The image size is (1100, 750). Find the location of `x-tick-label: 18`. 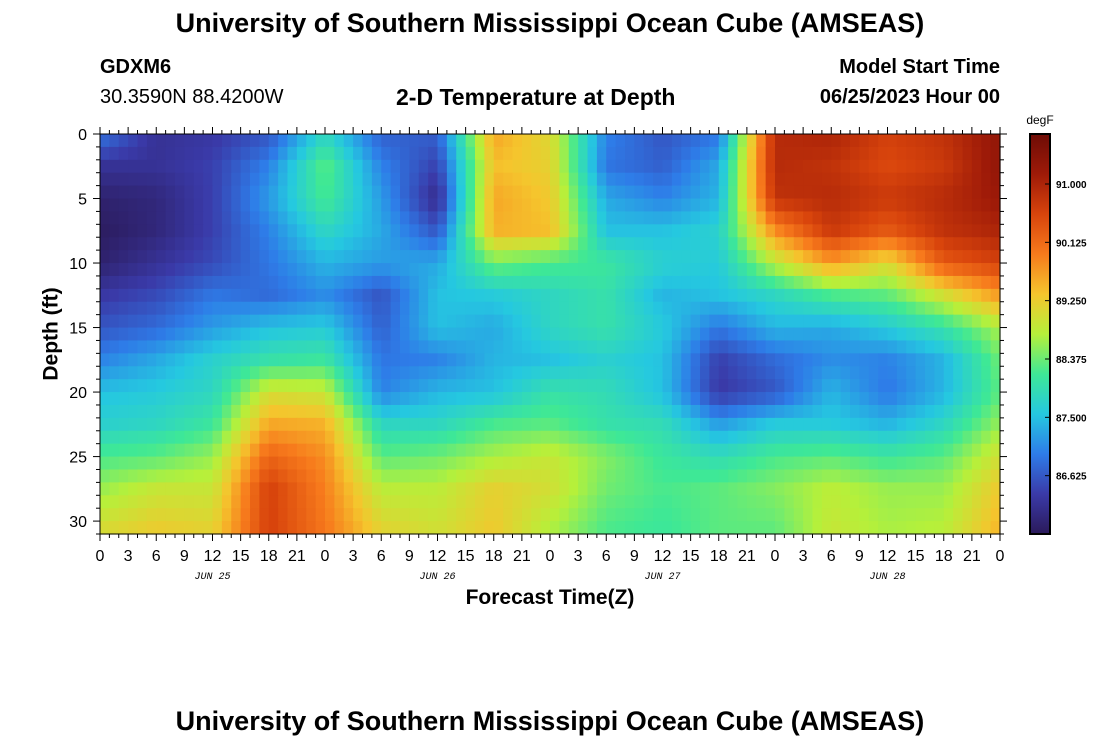

x-tick-label: 18 is located at coordinates (269, 556).